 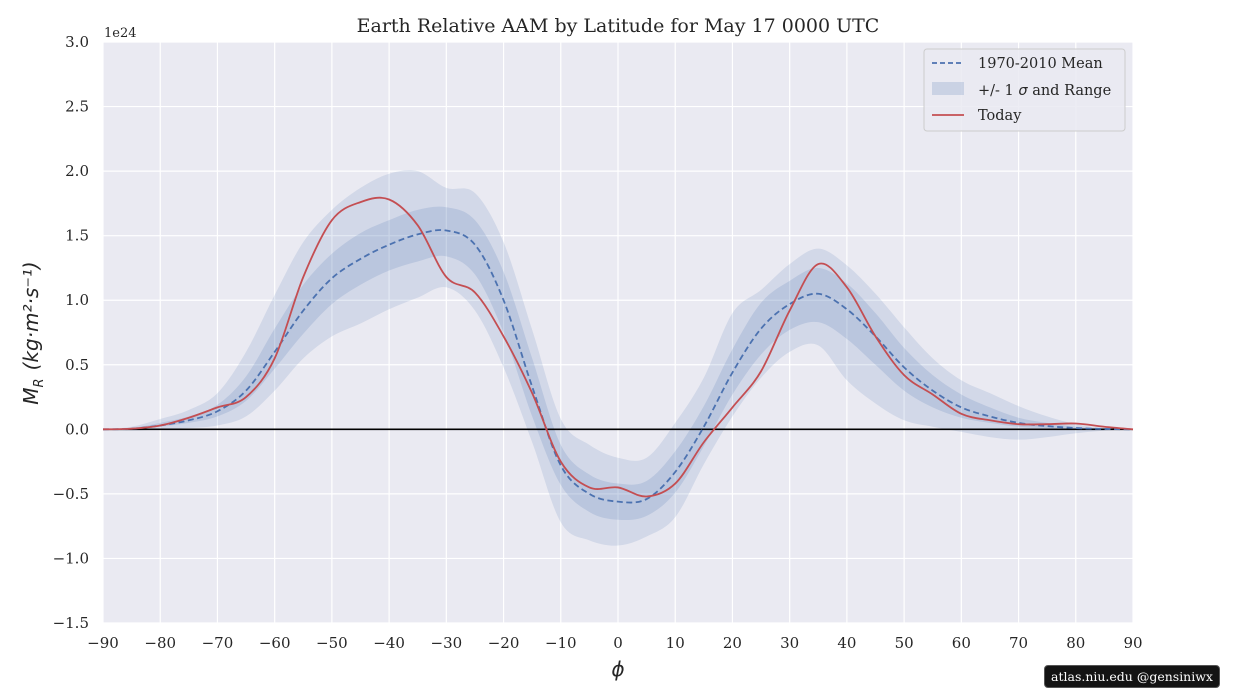 What do you see at coordinates (71, 332) in the screenshot?
I see `y-tick-labels: −1.5 −1.0 −0.5 0.0 0.5 1.0 1.5 2.0 2.5 3.0` at bounding box center [71, 332].